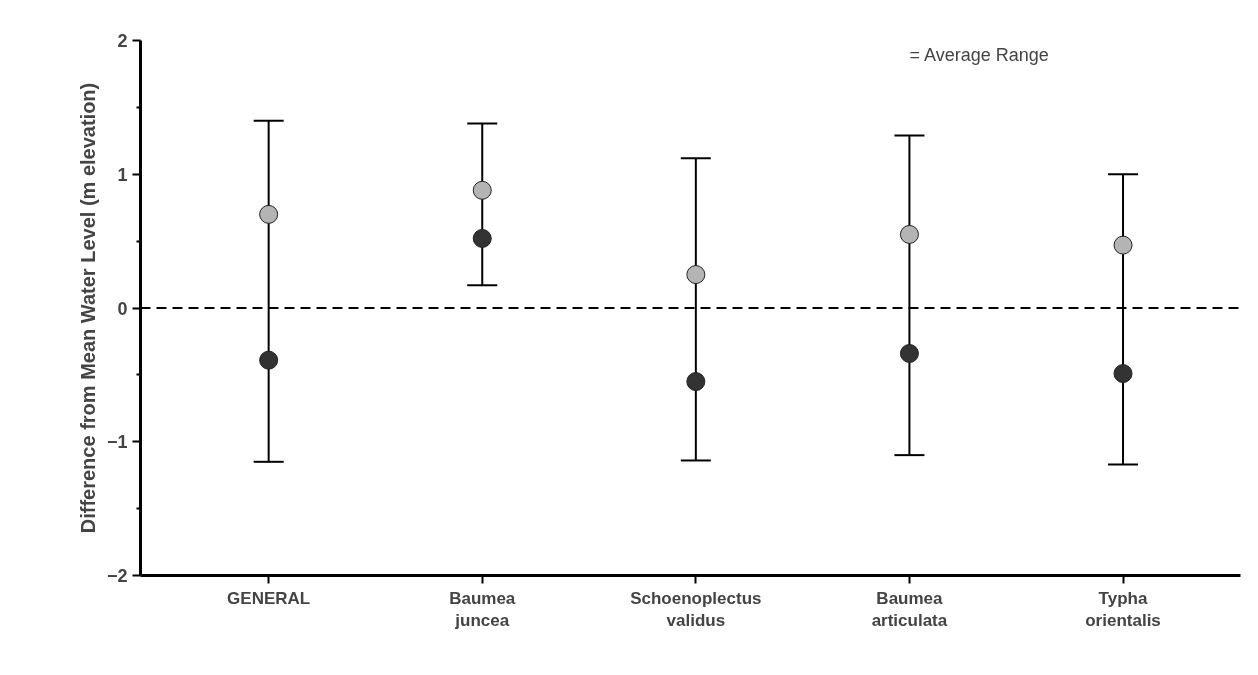 The image size is (1258, 675). Describe the element at coordinates (122, 41) in the screenshot. I see `y-tick-label: 2` at that location.